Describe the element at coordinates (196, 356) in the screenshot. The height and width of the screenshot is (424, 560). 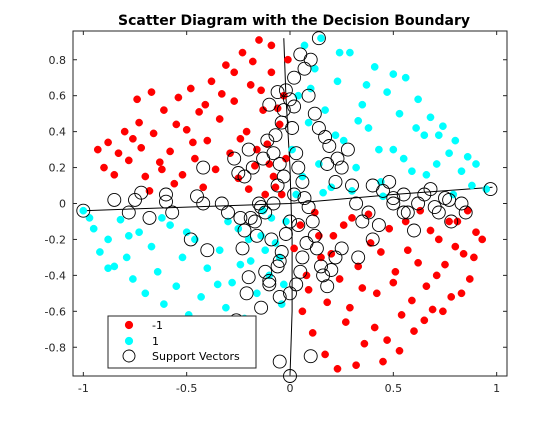
I see `legend-label-2: Support Vectors` at that location.